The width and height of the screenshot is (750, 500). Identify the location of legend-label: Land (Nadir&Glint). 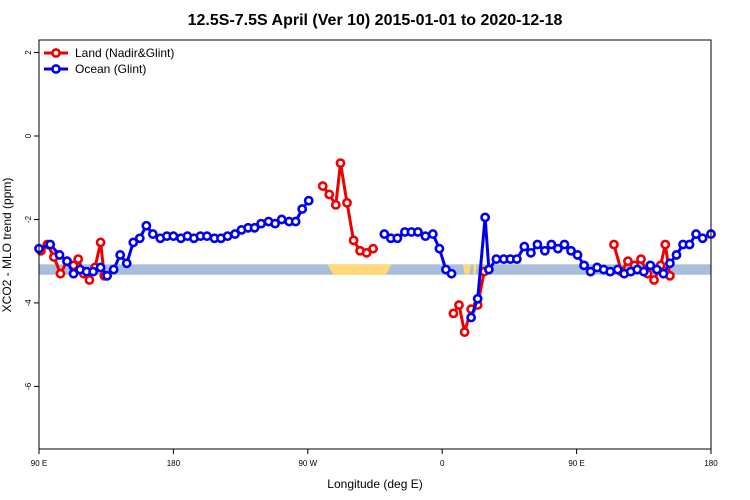
(124, 53).